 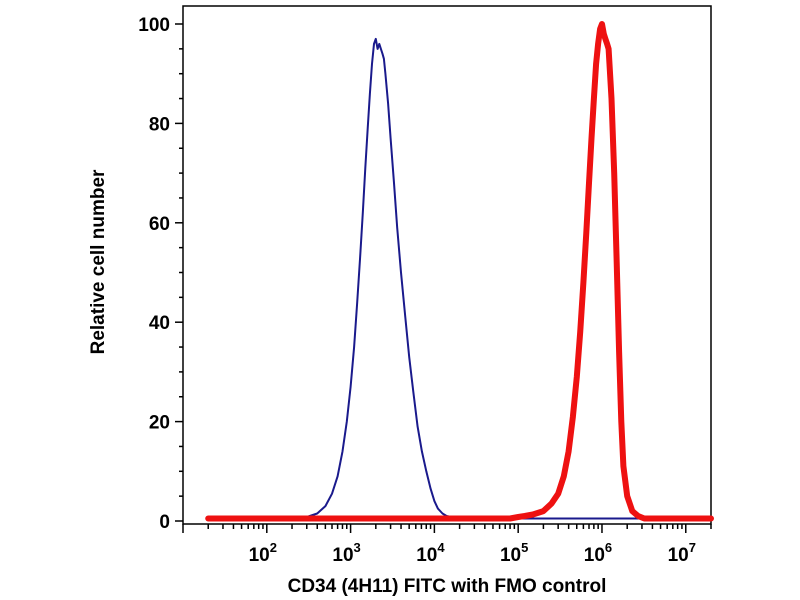 I want to click on y-axis-ticks: 0 20 40 60 80 100, so click(x=160, y=274).